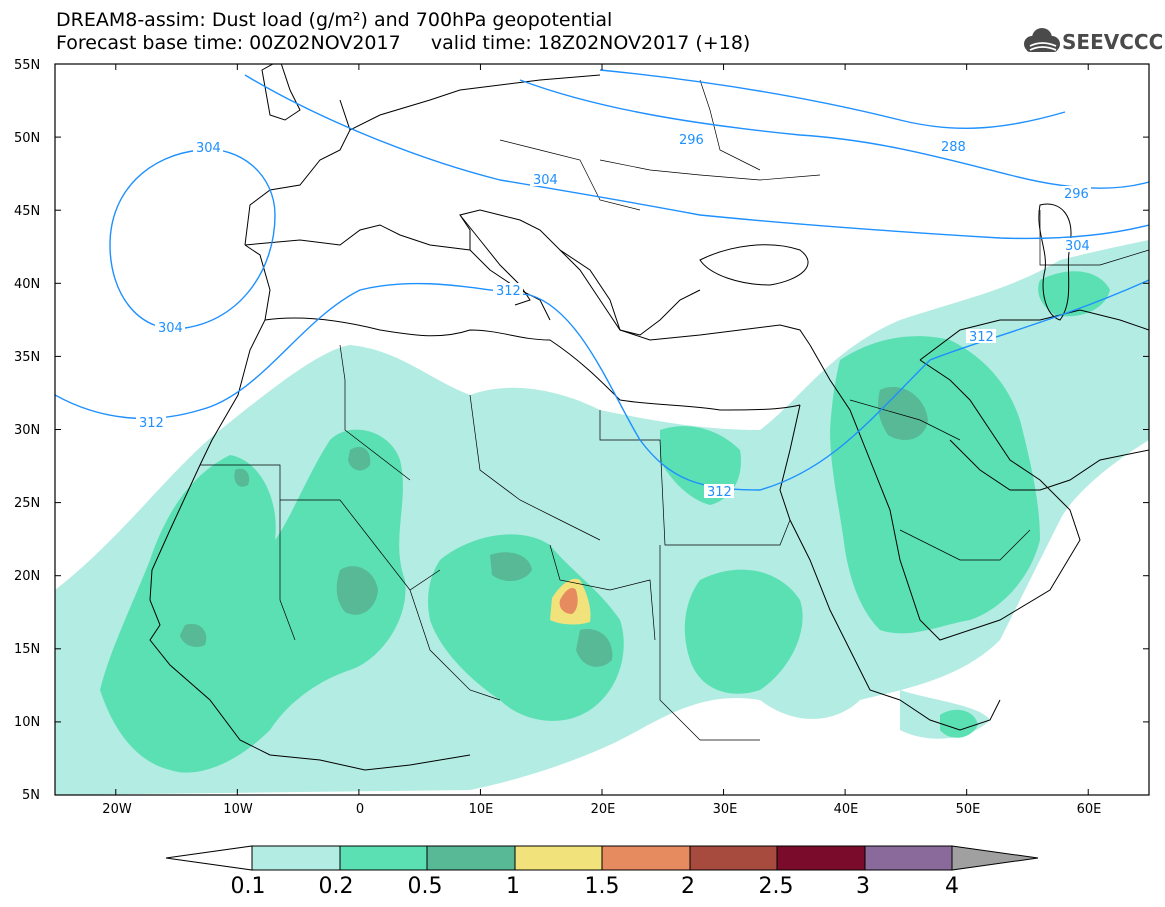 This screenshot has width=1165, height=907. I want to click on lat-label: 10N, so click(27, 722).